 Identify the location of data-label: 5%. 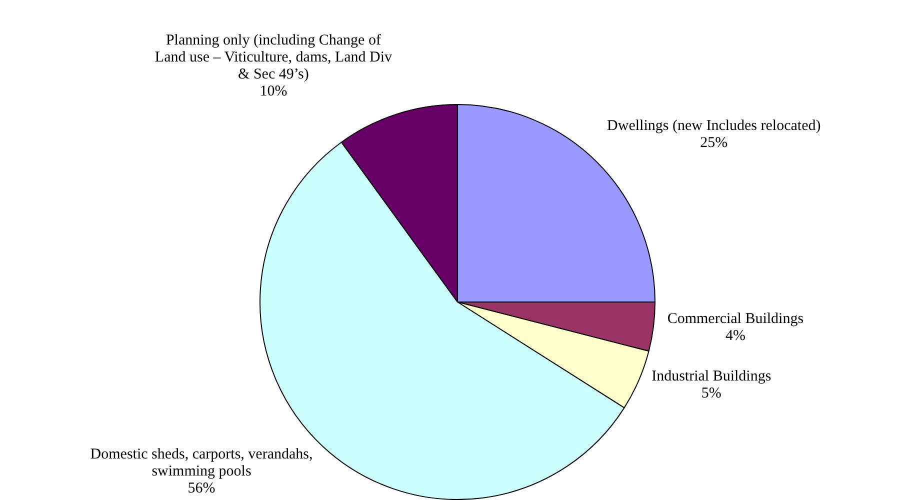
(711, 393).